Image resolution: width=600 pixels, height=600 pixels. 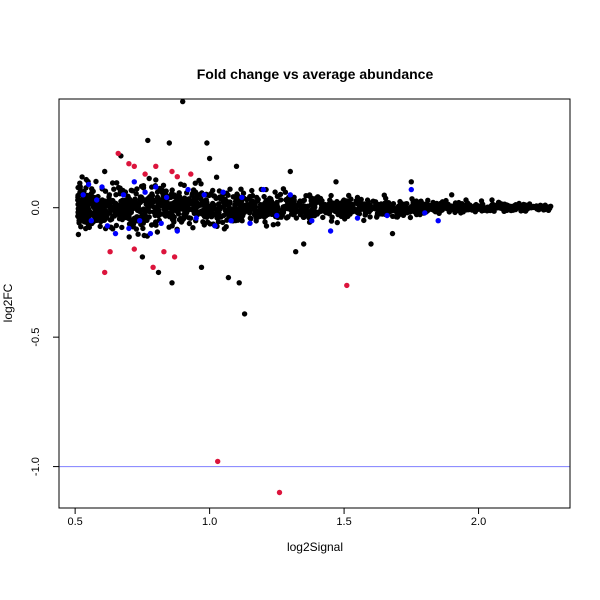 What do you see at coordinates (478, 522) in the screenshot?
I see `x-tick-label: 2.0` at bounding box center [478, 522].